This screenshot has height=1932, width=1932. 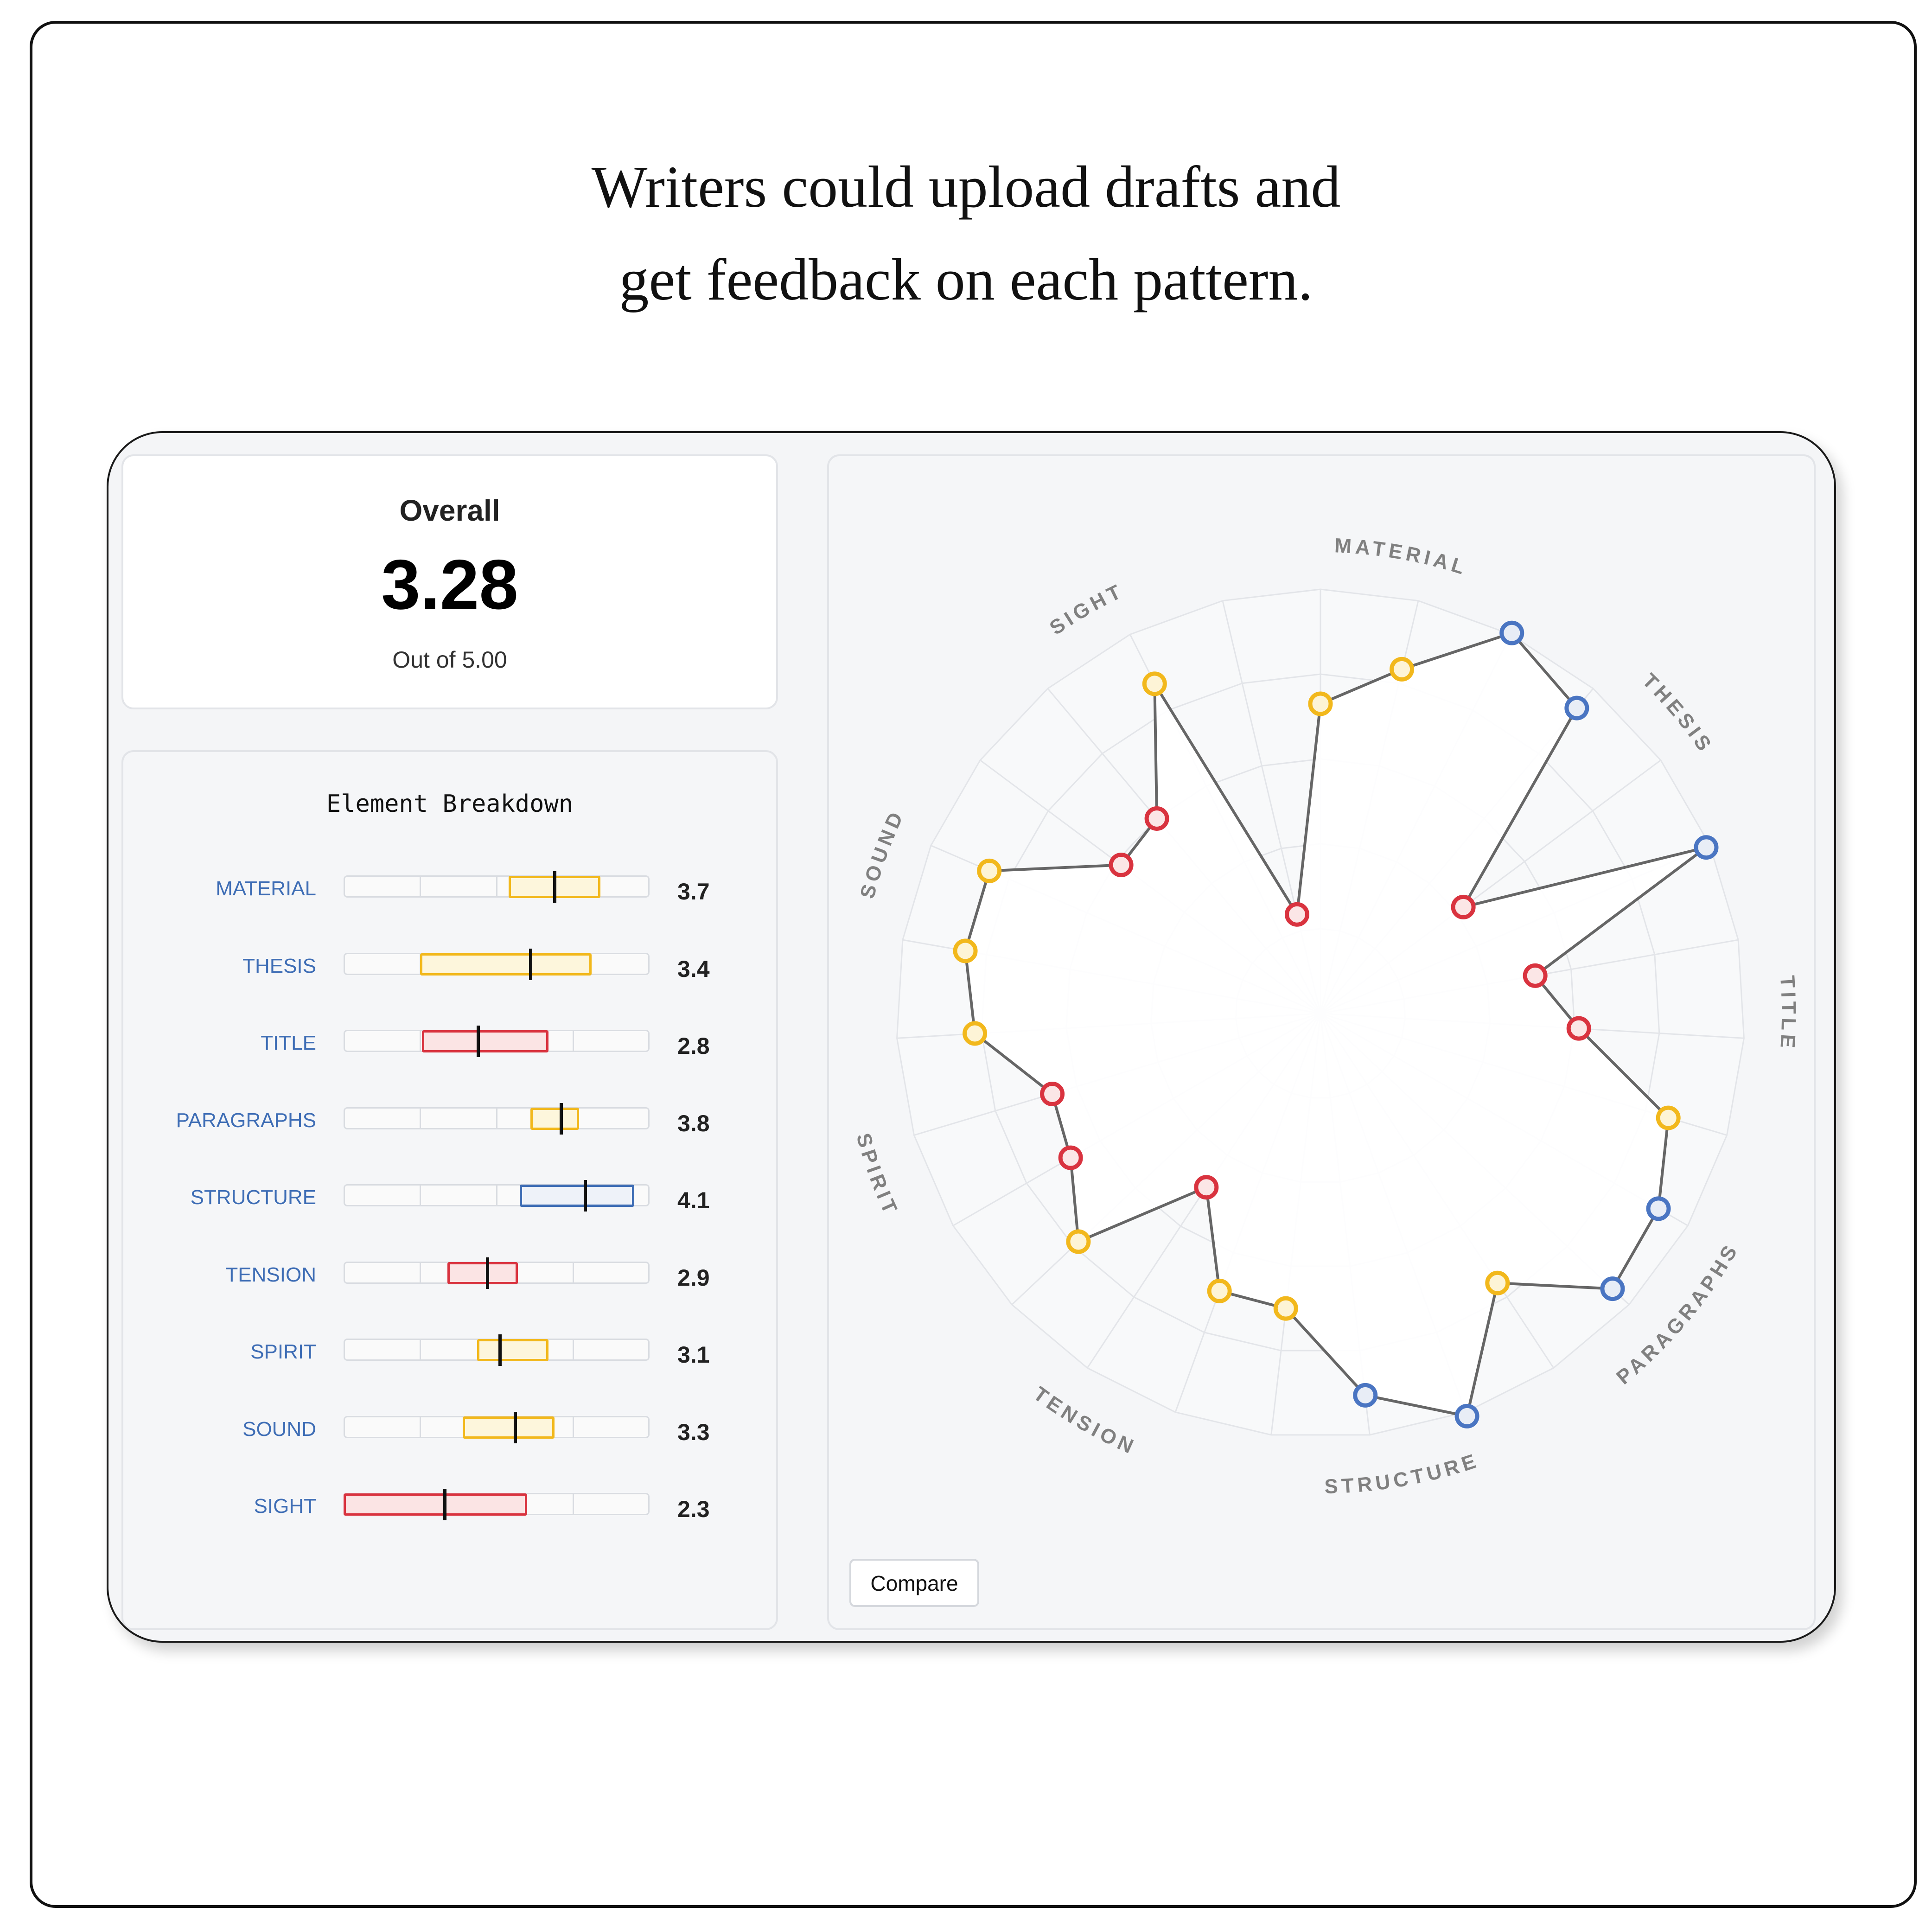 I want to click on radar-axis-label-text: SIGHT, so click(x=1085, y=609).